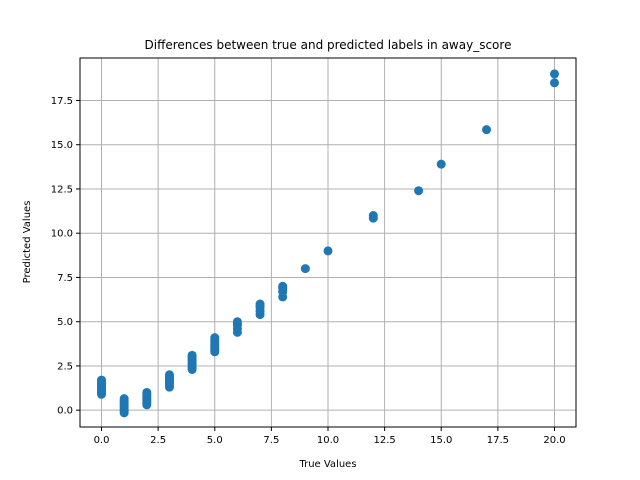 This screenshot has height=480, width=640. I want to click on x-tick-label: 17.5, so click(498, 440).